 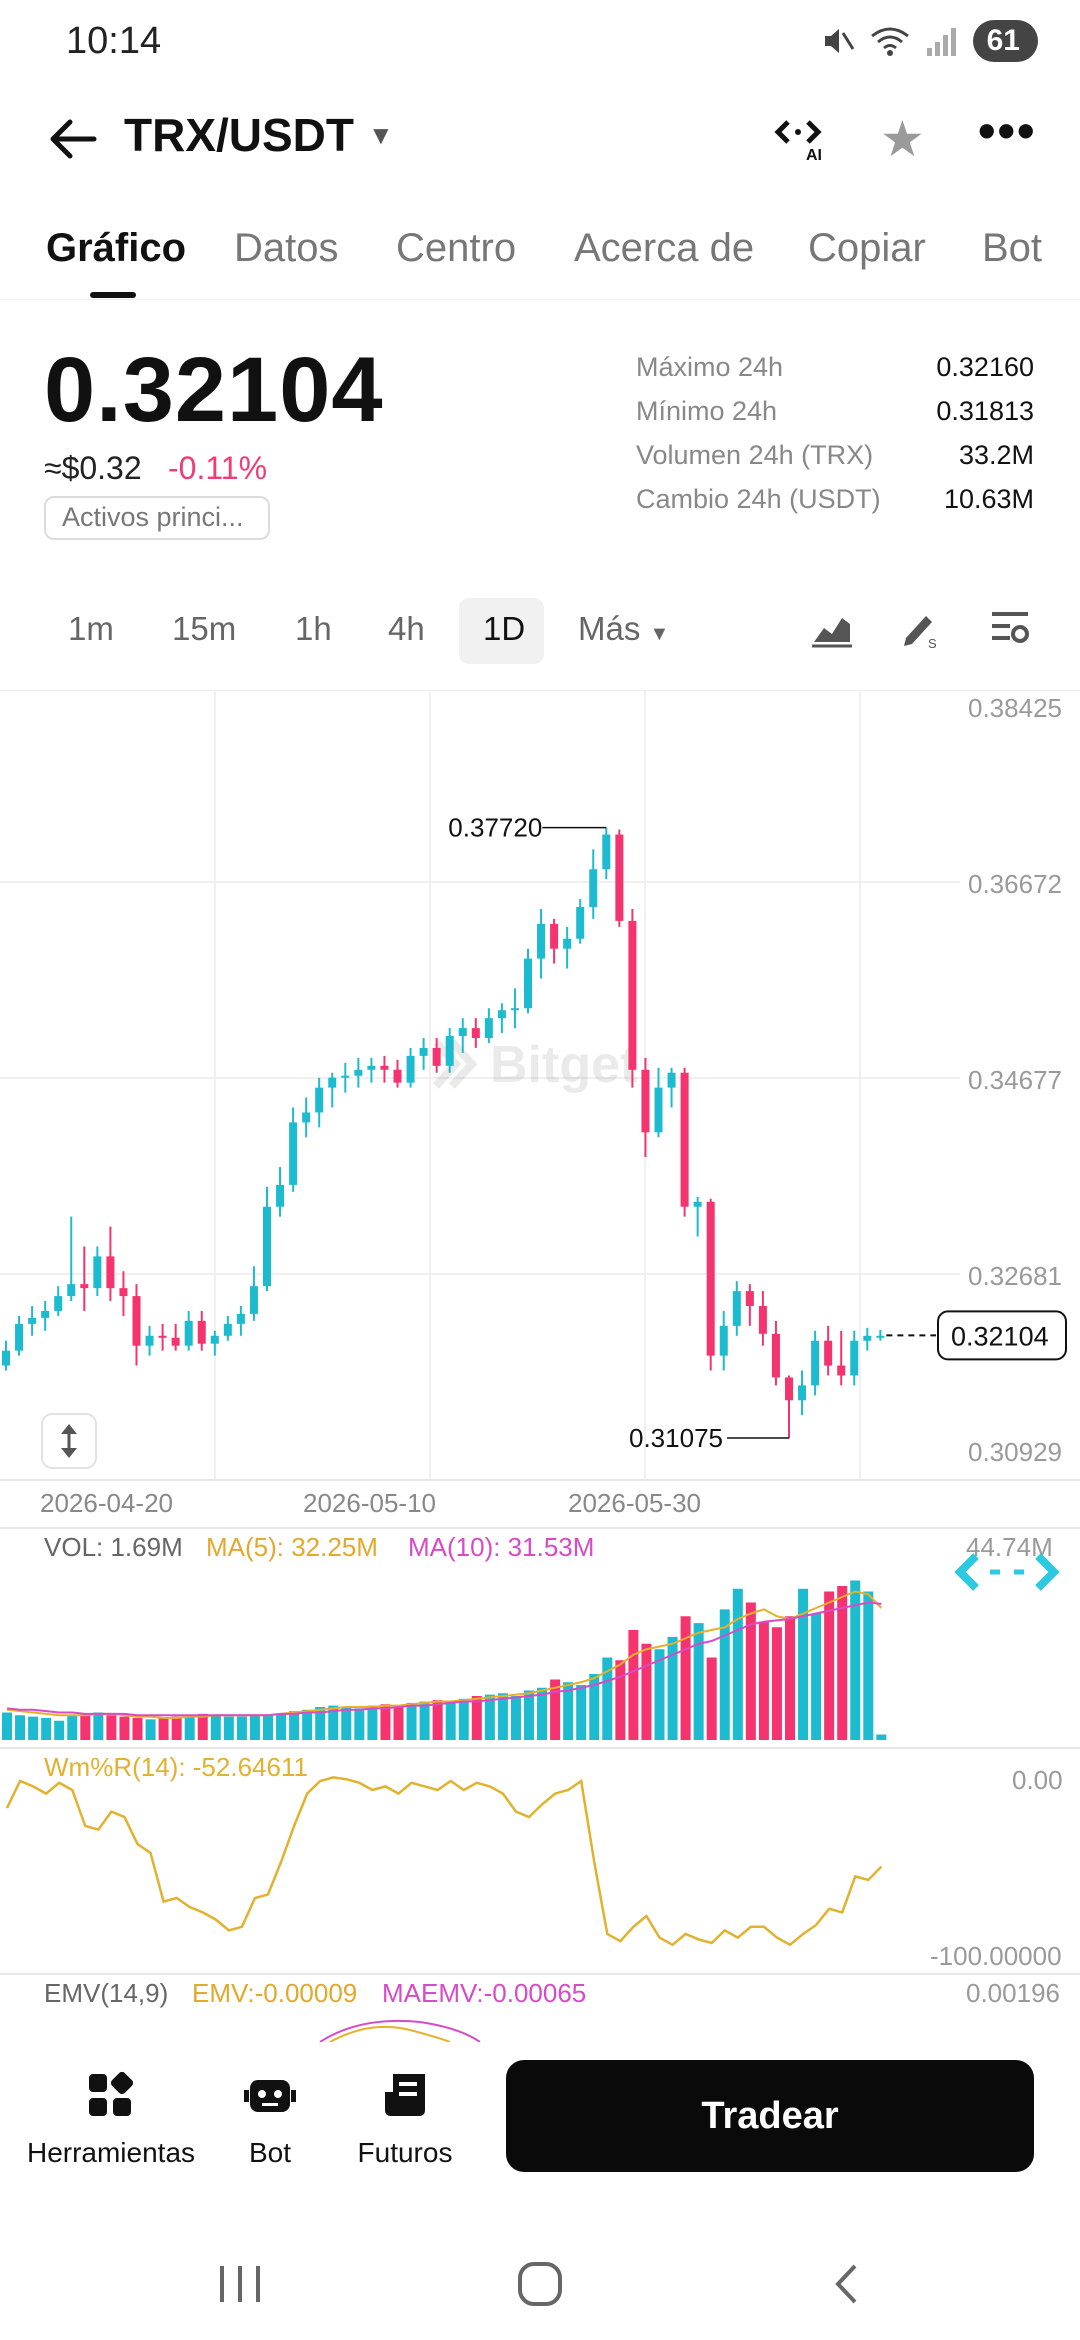 What do you see at coordinates (814, 154) in the screenshot?
I see `ai-label: AI` at bounding box center [814, 154].